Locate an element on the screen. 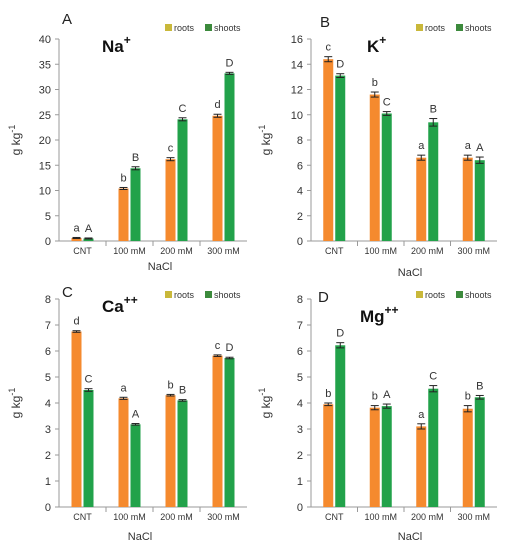  panel-letter: D is located at coordinates (323, 297).